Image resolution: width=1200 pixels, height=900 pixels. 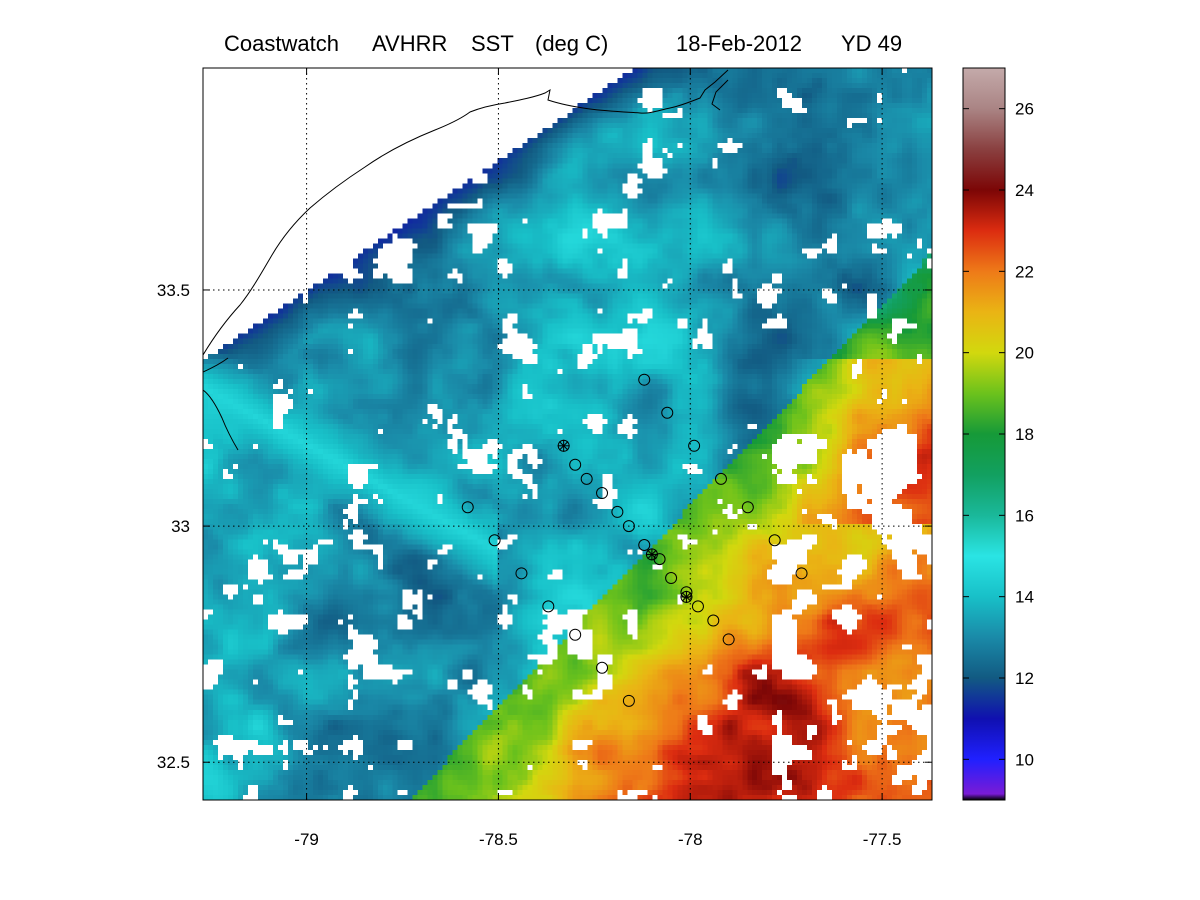 I want to click on colorbar-tick-label: 20, so click(x=1024, y=353).